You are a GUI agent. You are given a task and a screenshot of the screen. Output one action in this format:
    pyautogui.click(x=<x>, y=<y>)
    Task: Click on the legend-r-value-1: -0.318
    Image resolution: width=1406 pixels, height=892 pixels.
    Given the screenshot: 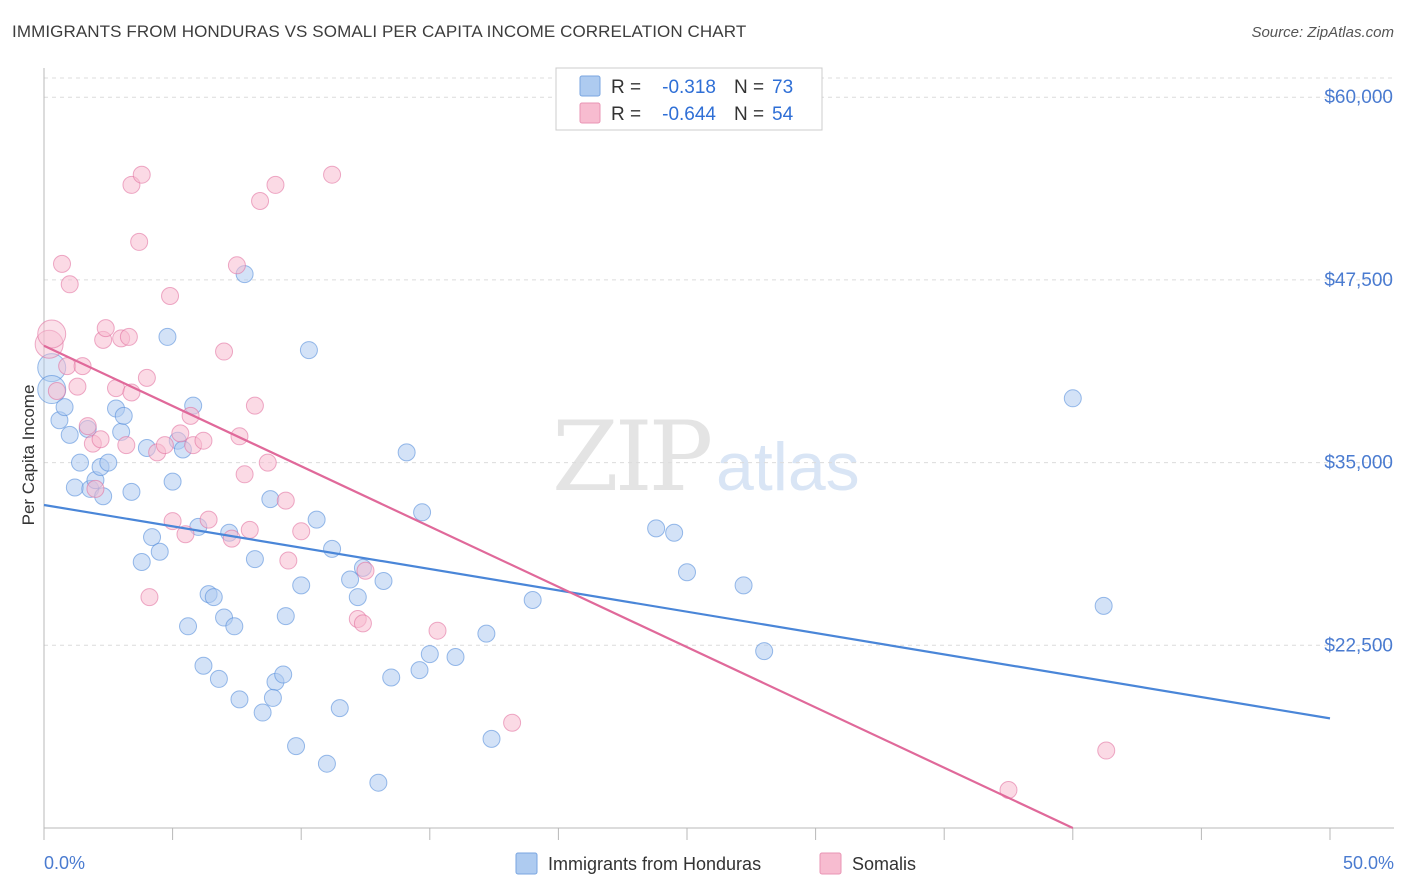 What is the action you would take?
    pyautogui.click(x=689, y=87)
    